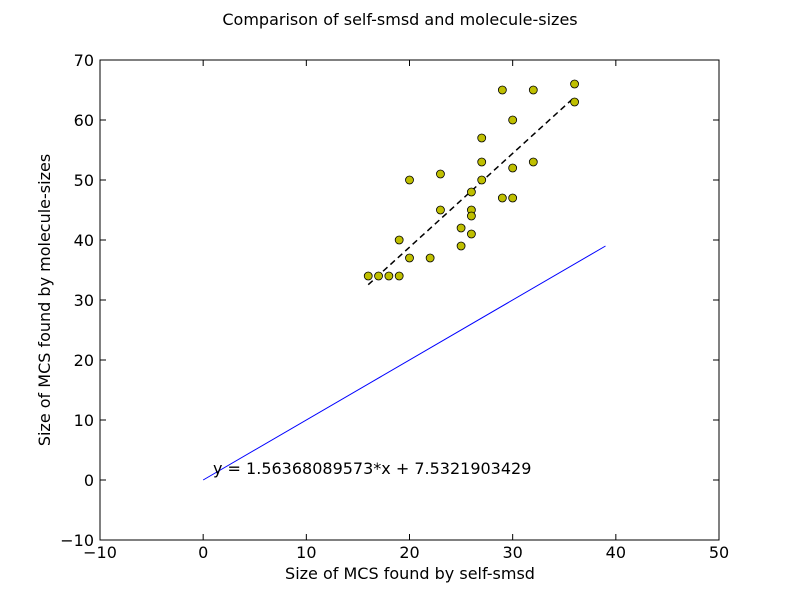  Describe the element at coordinates (84, 360) in the screenshot. I see `y-tick-label: 20` at that location.